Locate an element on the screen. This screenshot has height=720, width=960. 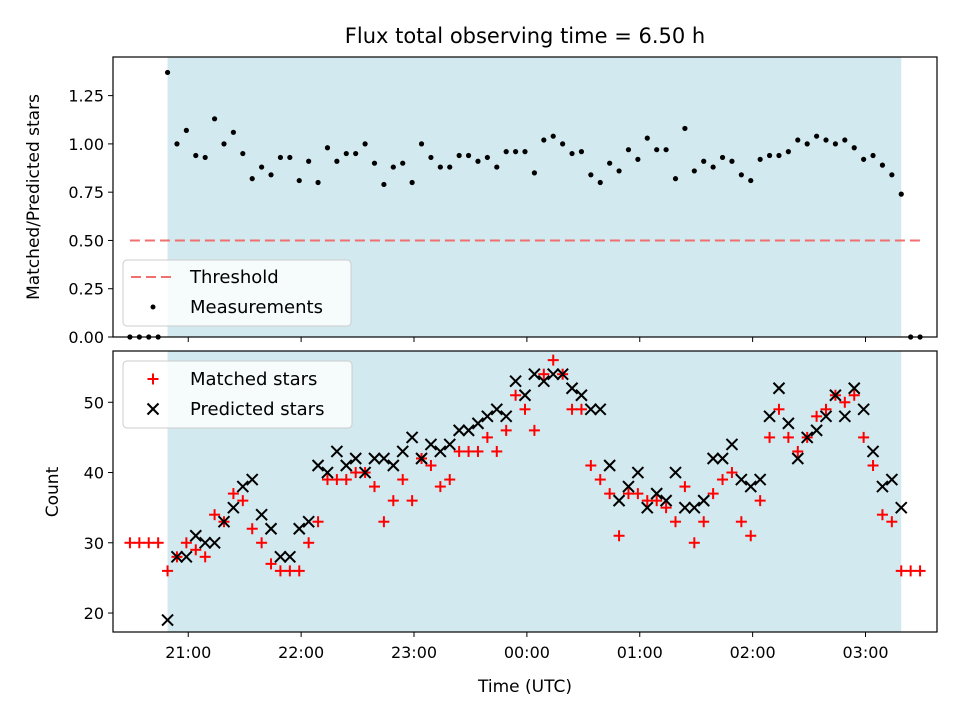
bottom-y-axis-label: Count is located at coordinates (53, 491).